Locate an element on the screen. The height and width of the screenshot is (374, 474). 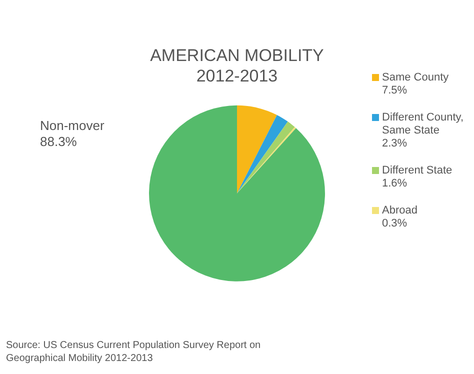
chart-title: AMERICAN MOBILITY is located at coordinates (237, 55).